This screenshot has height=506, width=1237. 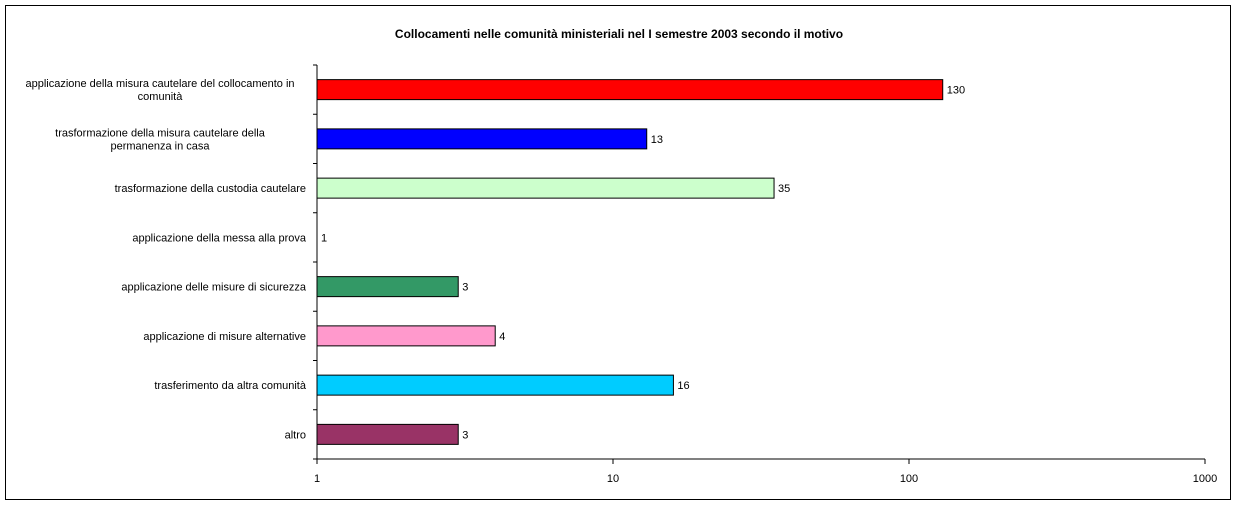 I want to click on category-label: altro, so click(x=295, y=435).